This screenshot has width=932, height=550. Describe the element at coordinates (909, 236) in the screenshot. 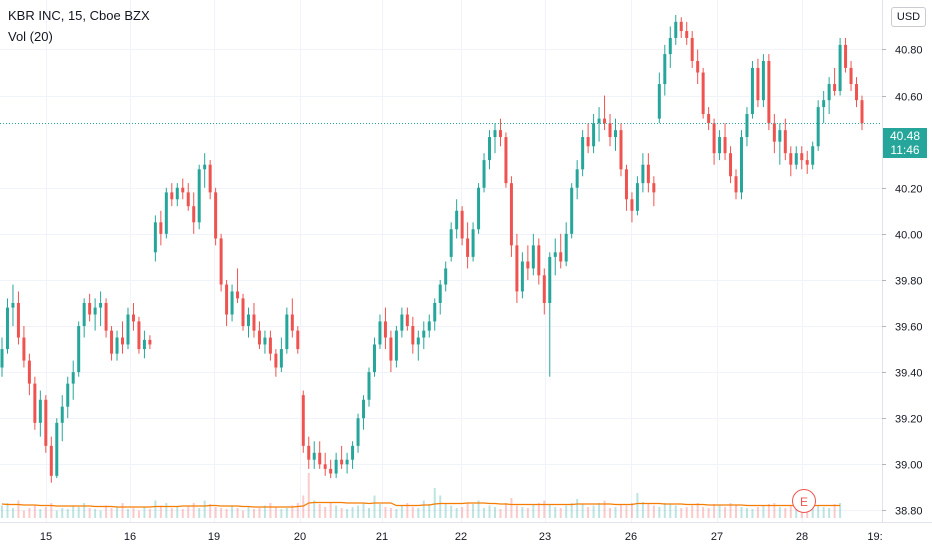

I see `price-tick-label: 40.00` at that location.